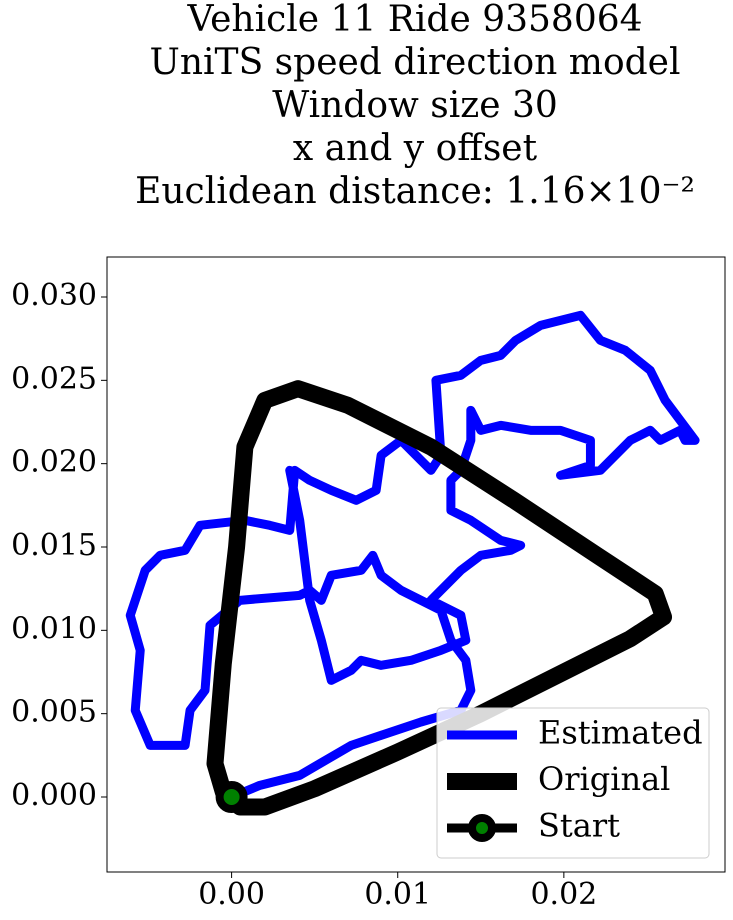 Image resolution: width=733 pixels, height=920 pixels. I want to click on legend-label: Start, so click(579, 826).